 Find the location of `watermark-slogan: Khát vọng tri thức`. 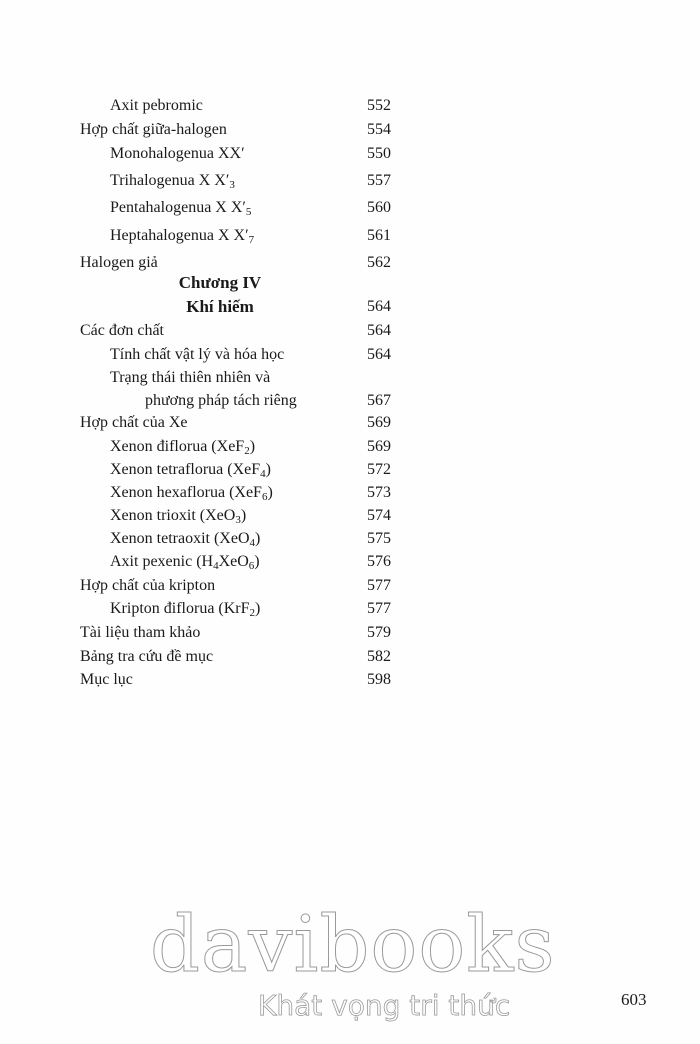

watermark-slogan: Khát vọng tri thức is located at coordinates (384, 1006).